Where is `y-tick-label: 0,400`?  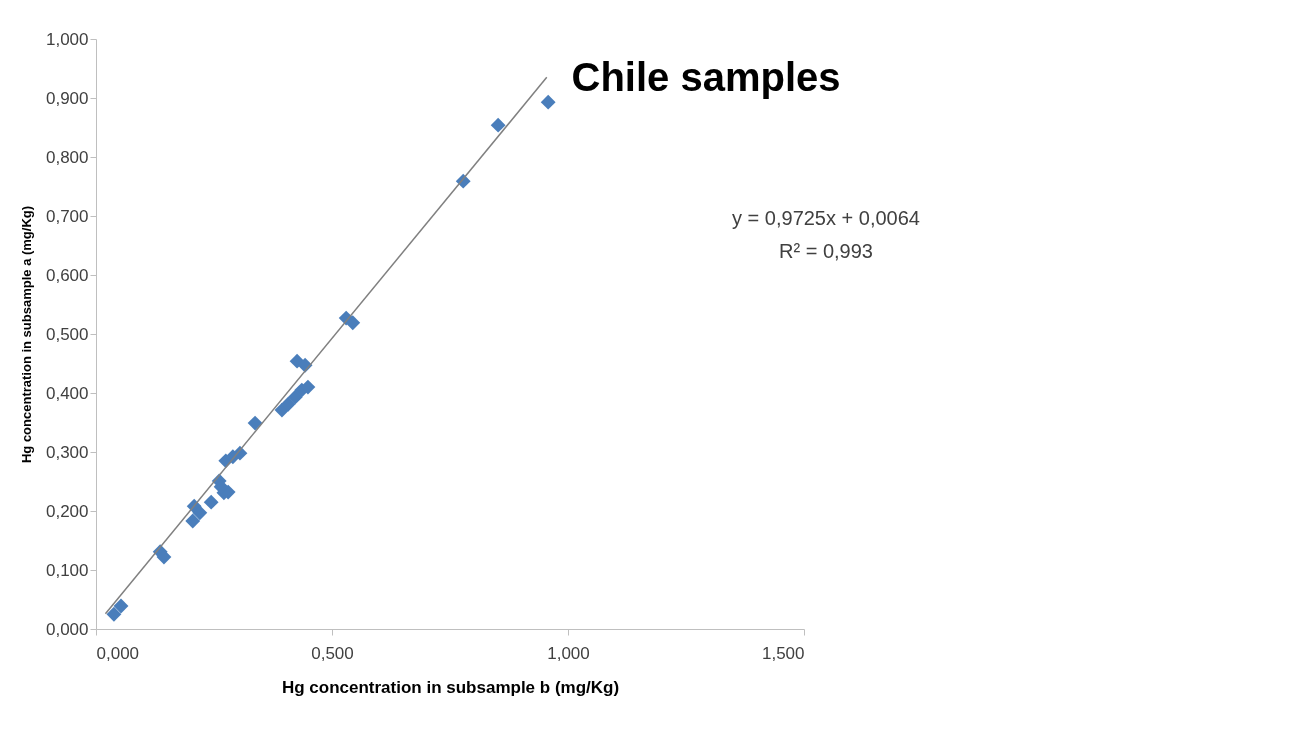 y-tick-label: 0,400 is located at coordinates (67, 393).